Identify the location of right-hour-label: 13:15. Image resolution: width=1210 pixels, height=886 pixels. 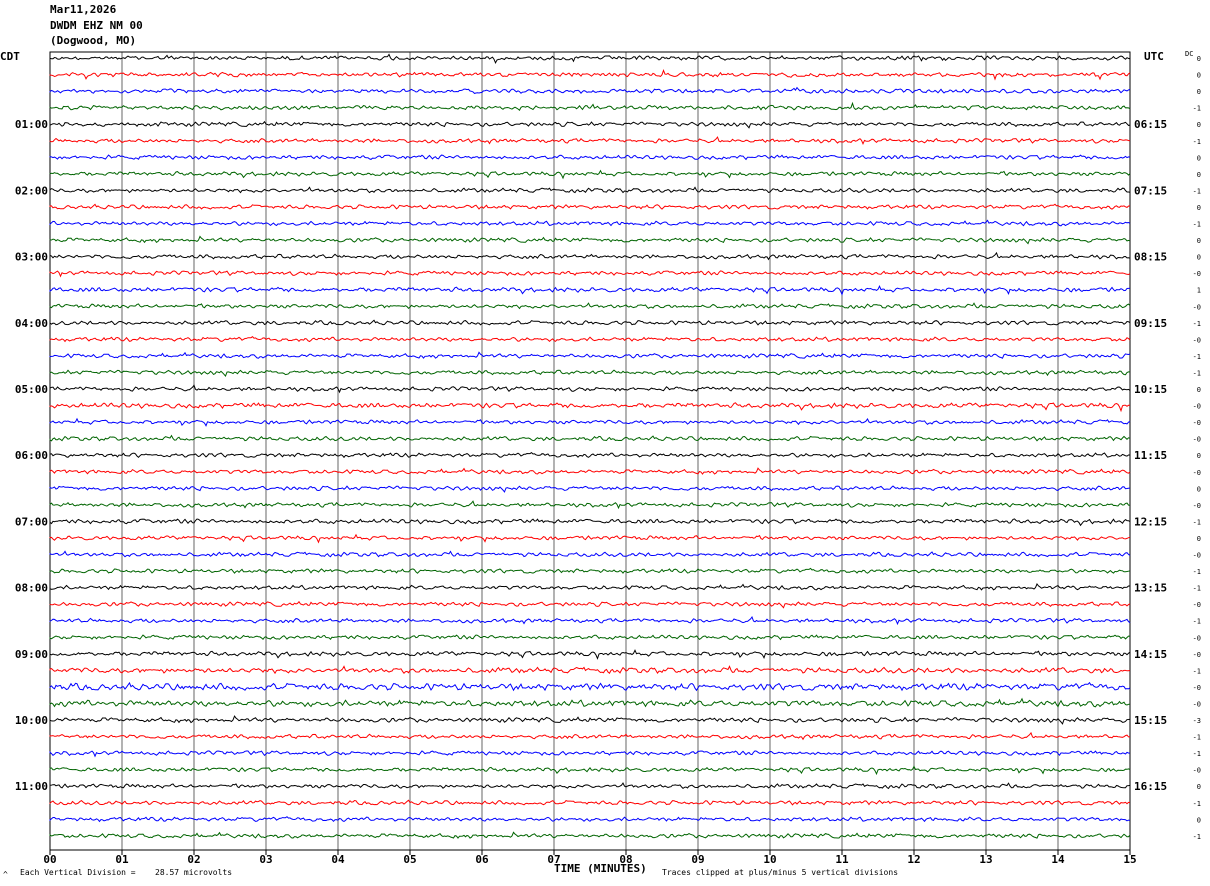
(1150, 588).